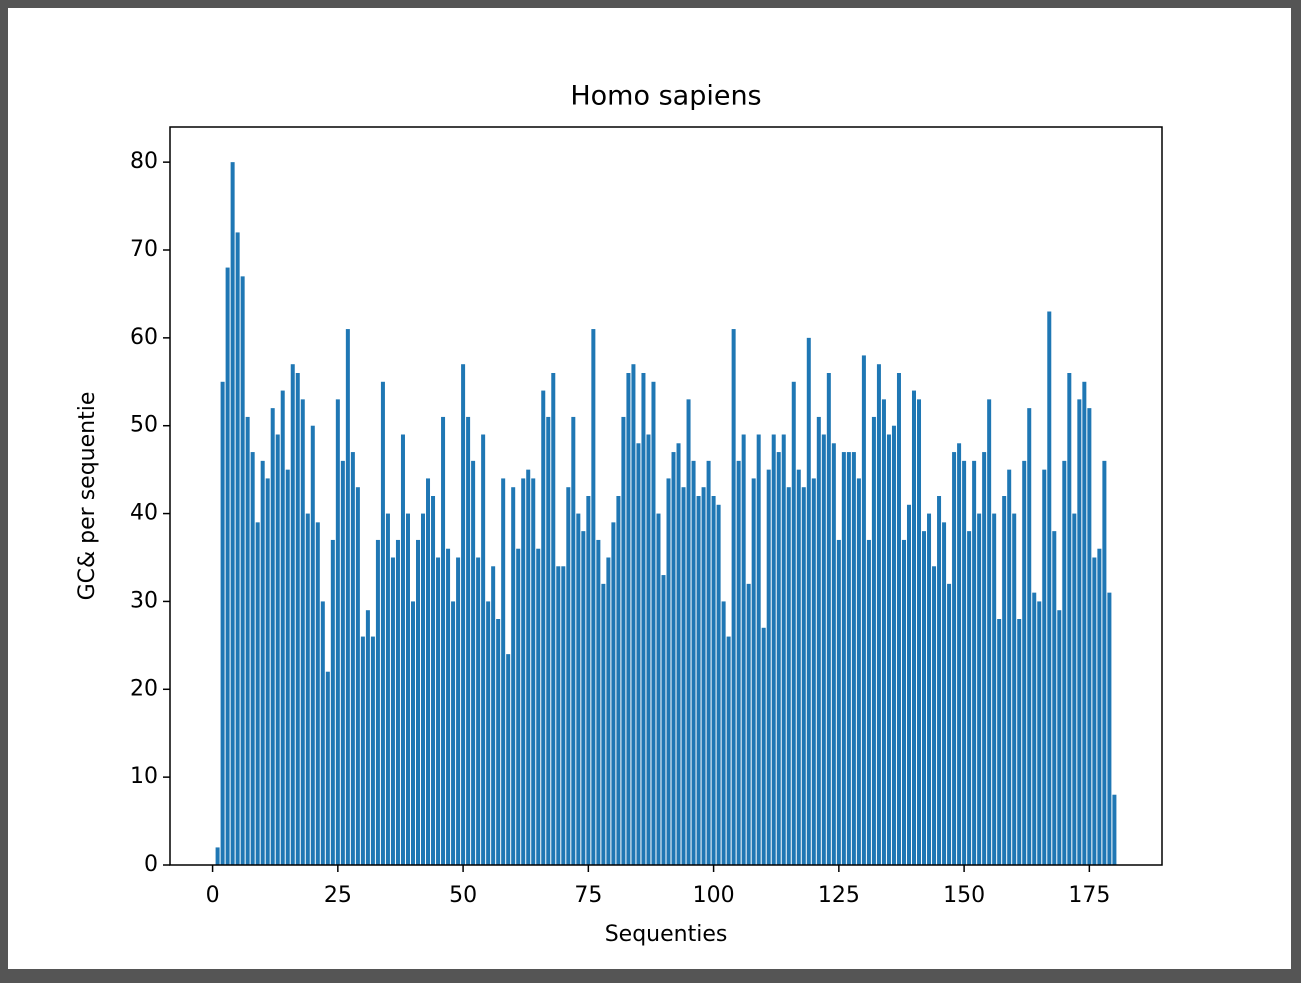  Describe the element at coordinates (666, 934) in the screenshot. I see `x-axis-label: Sequenties` at that location.